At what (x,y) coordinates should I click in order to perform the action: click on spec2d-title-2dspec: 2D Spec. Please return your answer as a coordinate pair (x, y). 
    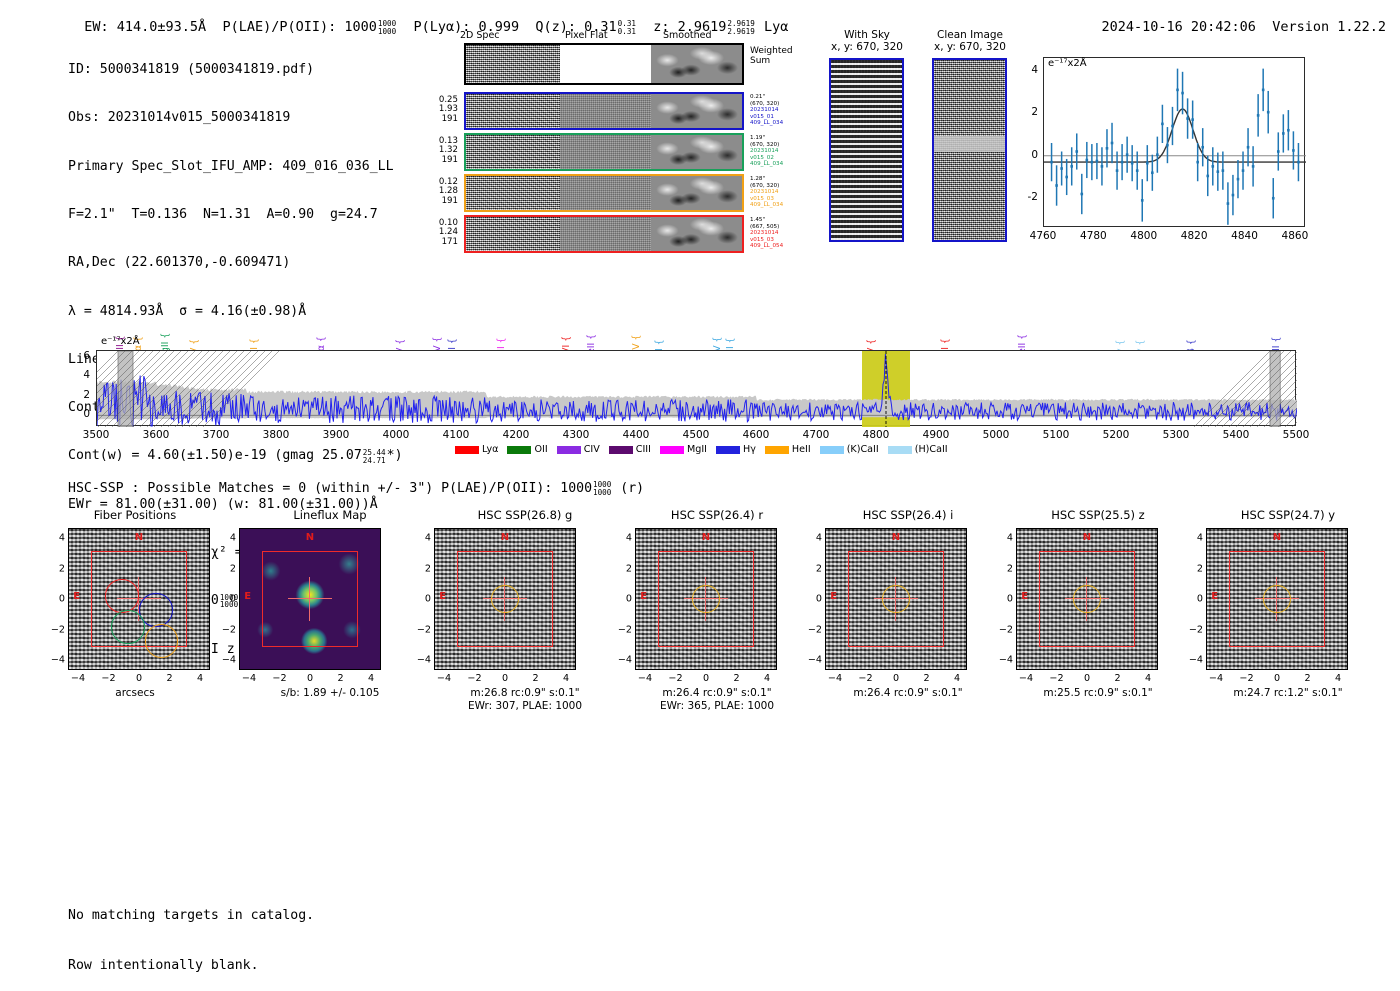
    Looking at the image, I should click on (480, 35).